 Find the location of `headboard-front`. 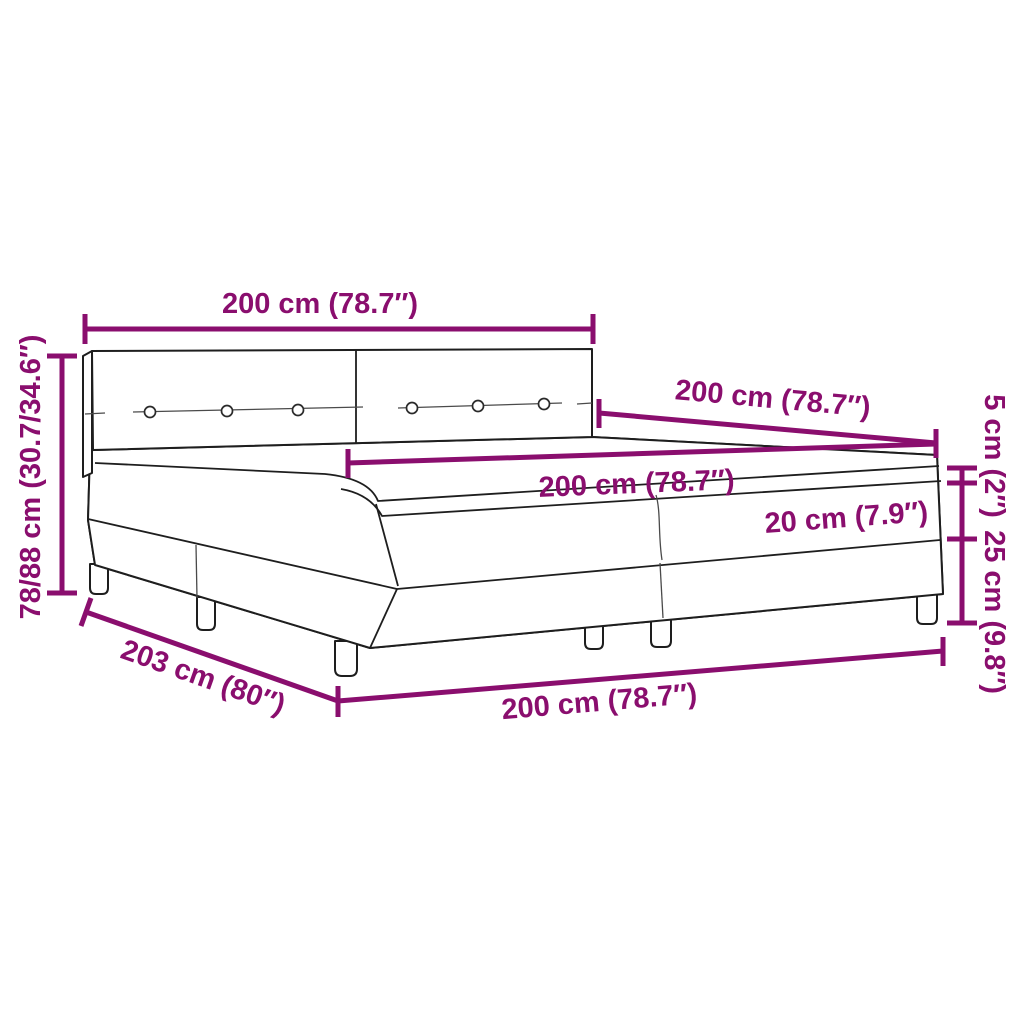

headboard-front is located at coordinates (342, 399).